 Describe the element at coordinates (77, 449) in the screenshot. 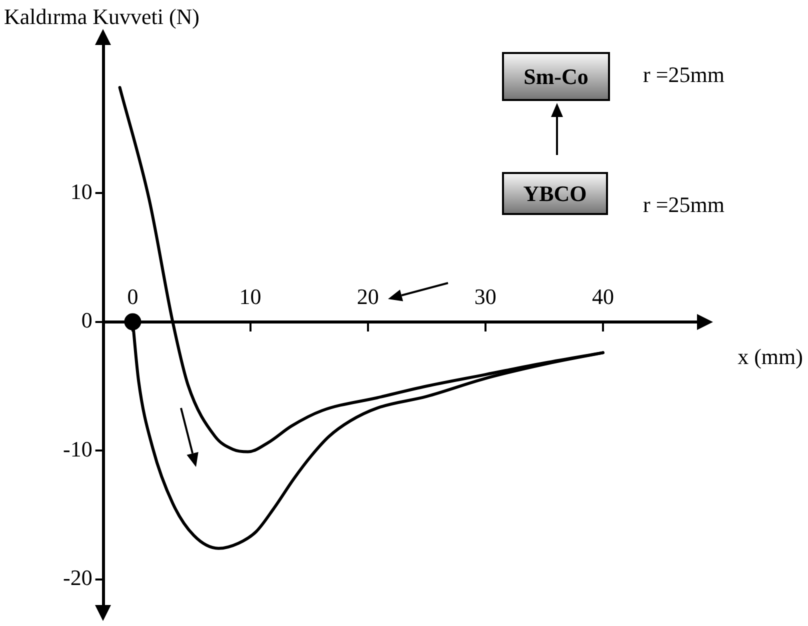

I see `y-tick-label: -10` at that location.